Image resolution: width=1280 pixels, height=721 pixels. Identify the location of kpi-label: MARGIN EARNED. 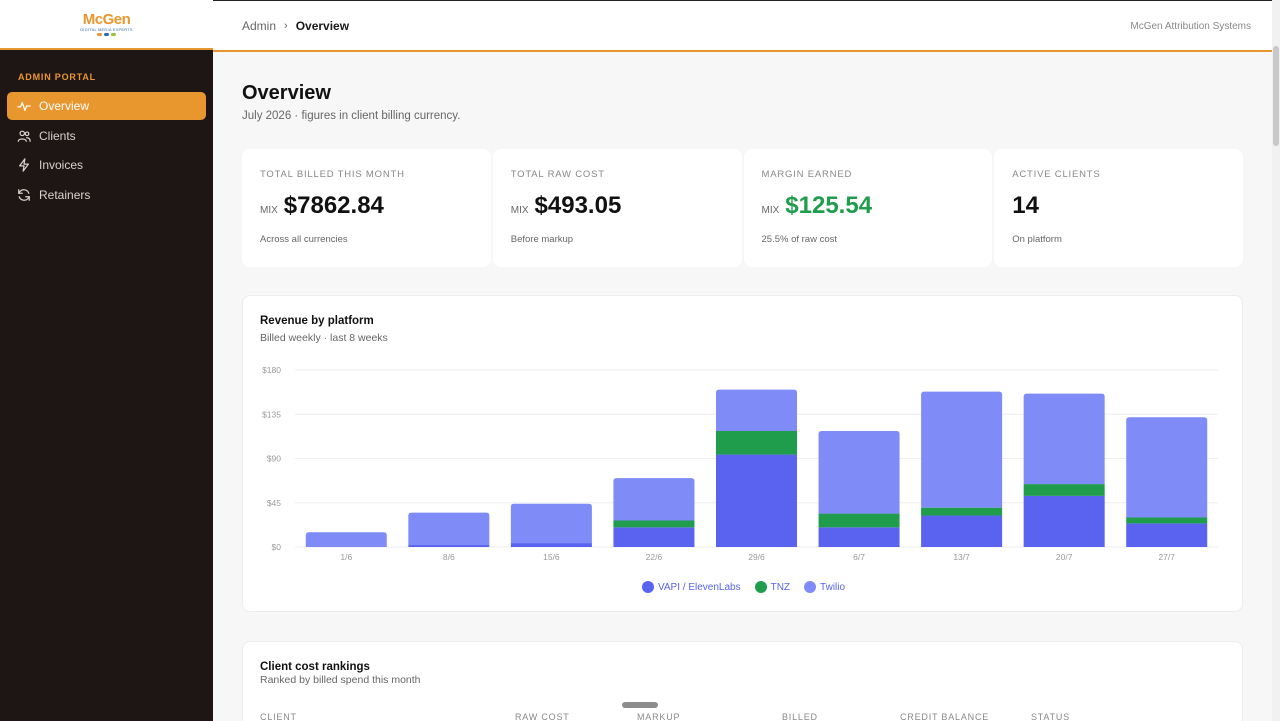
(807, 174).